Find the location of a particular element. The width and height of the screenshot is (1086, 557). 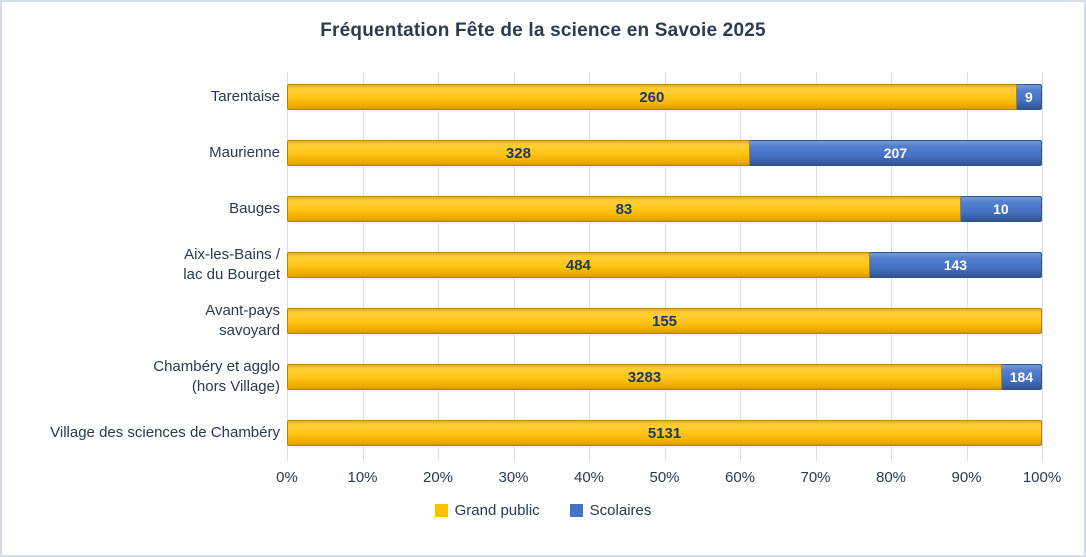

stacked-bar: 83 10 is located at coordinates (664, 209).